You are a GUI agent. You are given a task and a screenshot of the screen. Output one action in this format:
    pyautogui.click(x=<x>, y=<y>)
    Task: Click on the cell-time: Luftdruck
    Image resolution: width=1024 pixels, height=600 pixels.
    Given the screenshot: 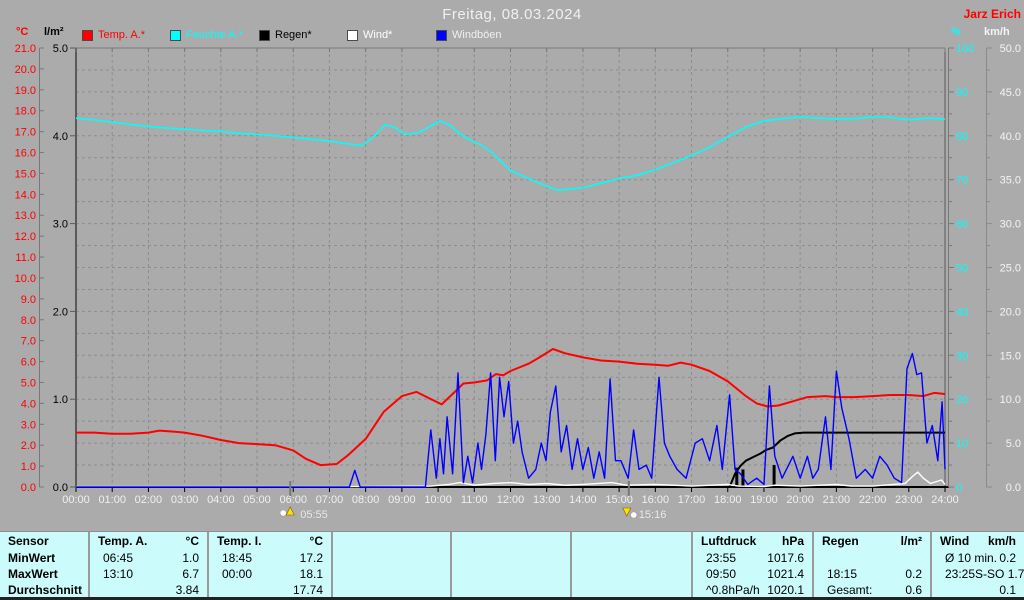 What is the action you would take?
    pyautogui.click(x=729, y=541)
    